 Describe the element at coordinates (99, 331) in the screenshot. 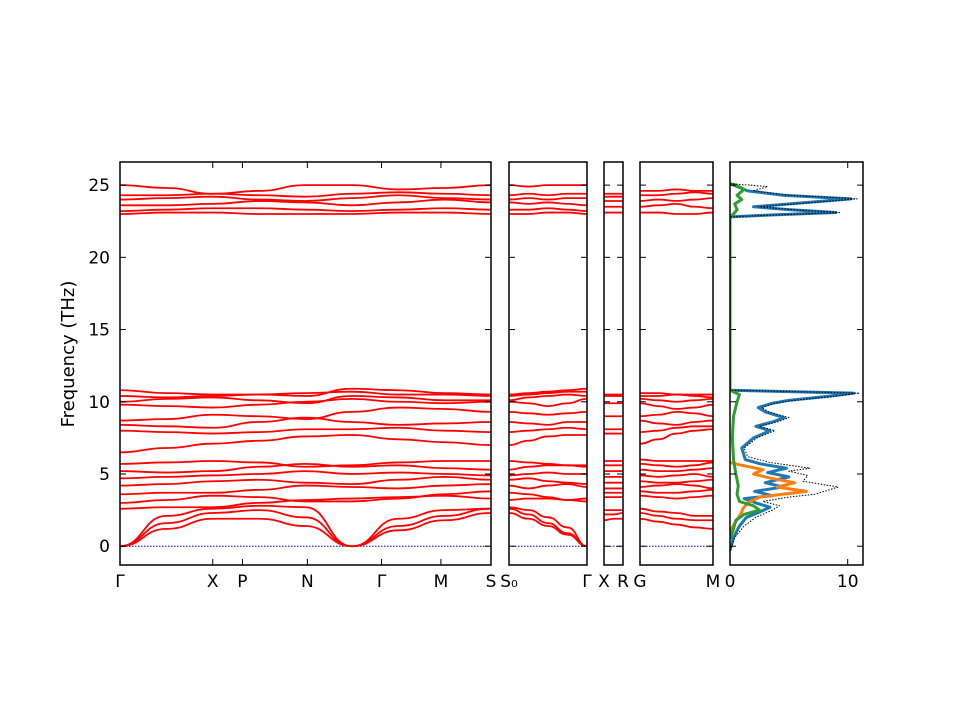

I see `y-tick-label: 15` at that location.